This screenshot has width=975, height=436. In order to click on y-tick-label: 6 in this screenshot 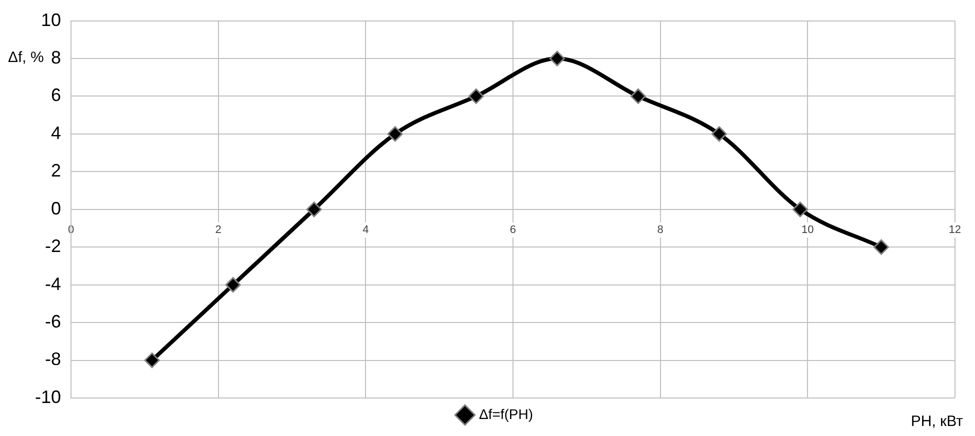, I will do `click(56, 95)`.